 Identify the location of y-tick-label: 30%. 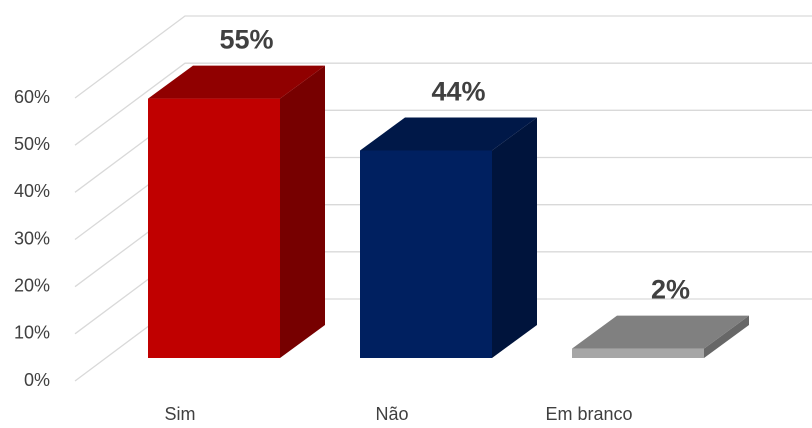
(32, 238).